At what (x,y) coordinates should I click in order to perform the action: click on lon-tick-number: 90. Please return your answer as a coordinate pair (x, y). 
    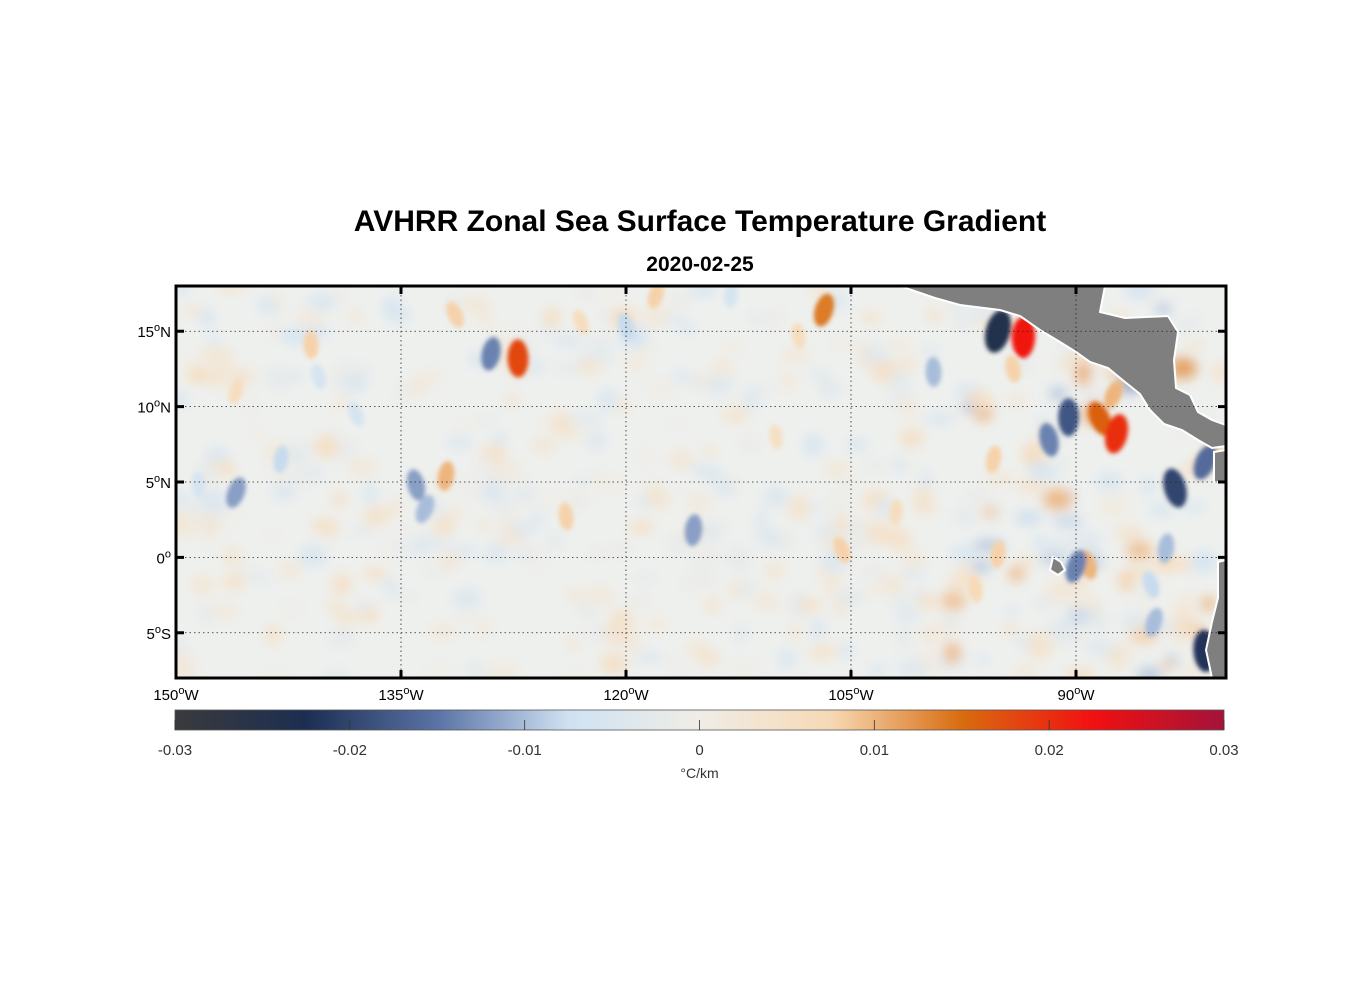
    Looking at the image, I should click on (1066, 695).